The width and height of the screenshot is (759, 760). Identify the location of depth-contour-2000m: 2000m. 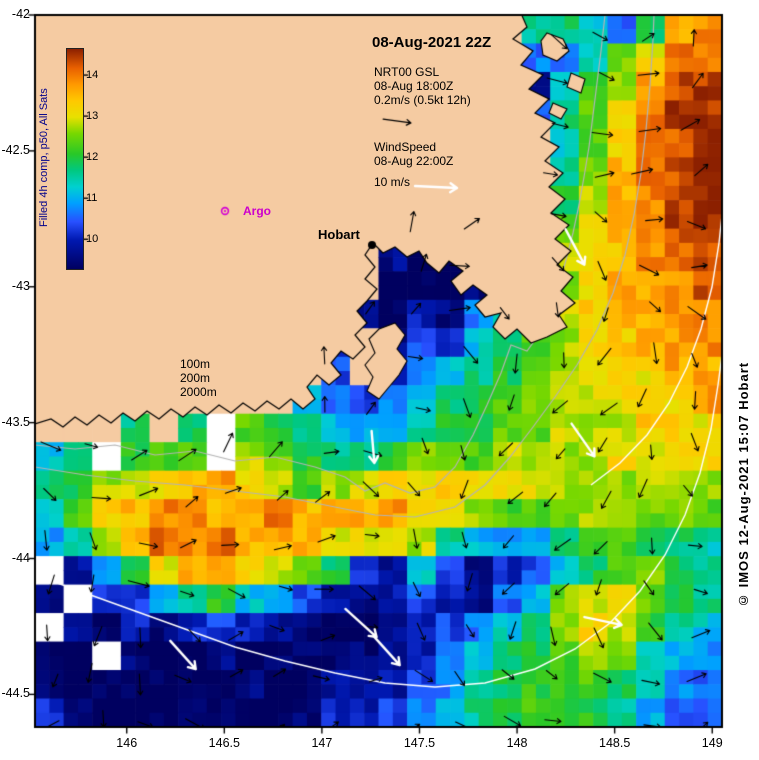
(198, 392).